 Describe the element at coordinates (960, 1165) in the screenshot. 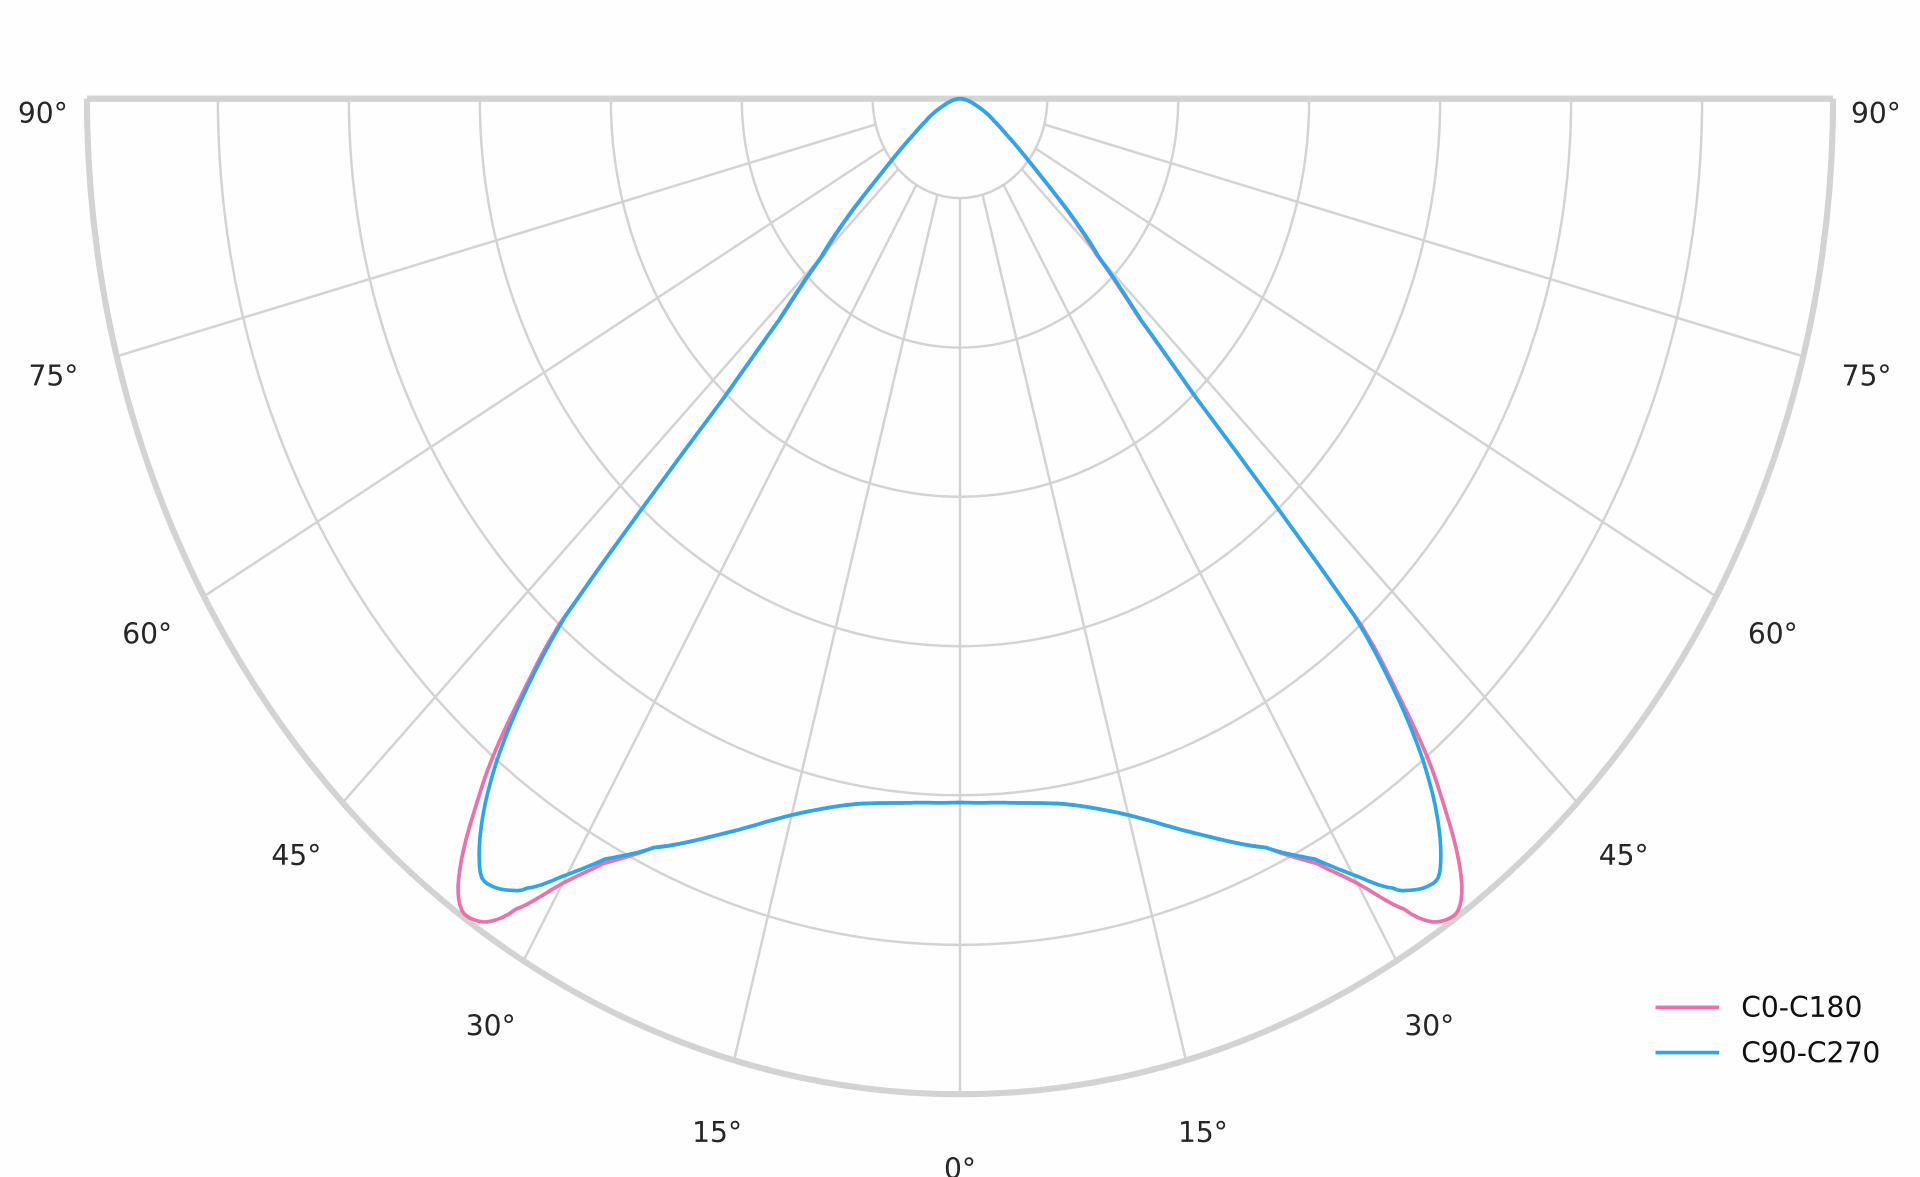

I see `angle-tick-label: 0°` at that location.